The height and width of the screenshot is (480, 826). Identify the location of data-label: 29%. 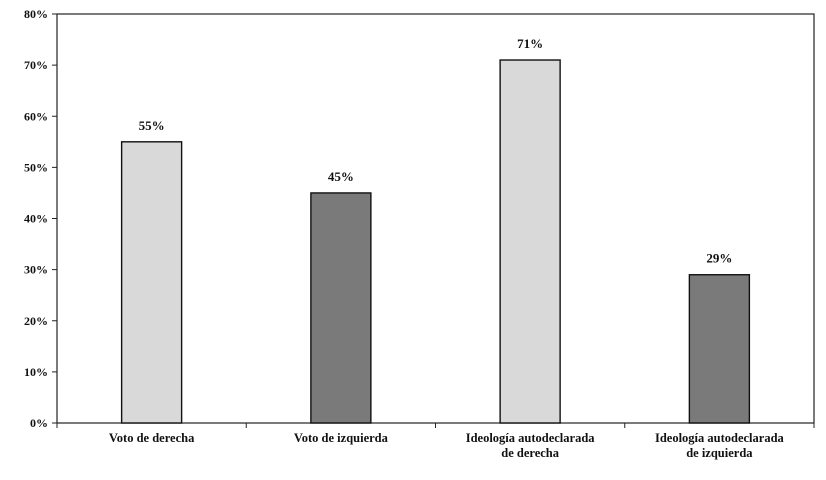
(719, 258).